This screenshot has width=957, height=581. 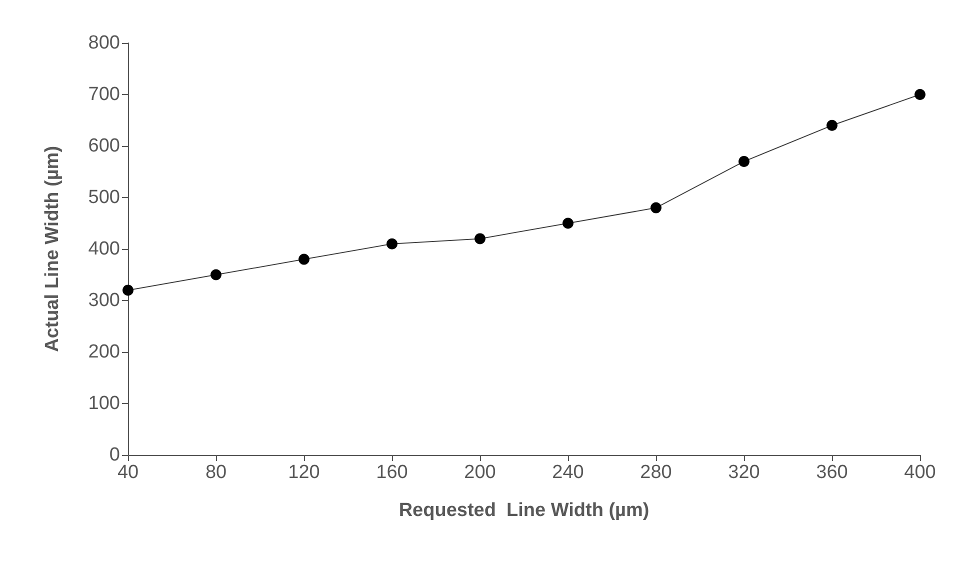 I want to click on x-tick-label: 160, so click(x=392, y=472).